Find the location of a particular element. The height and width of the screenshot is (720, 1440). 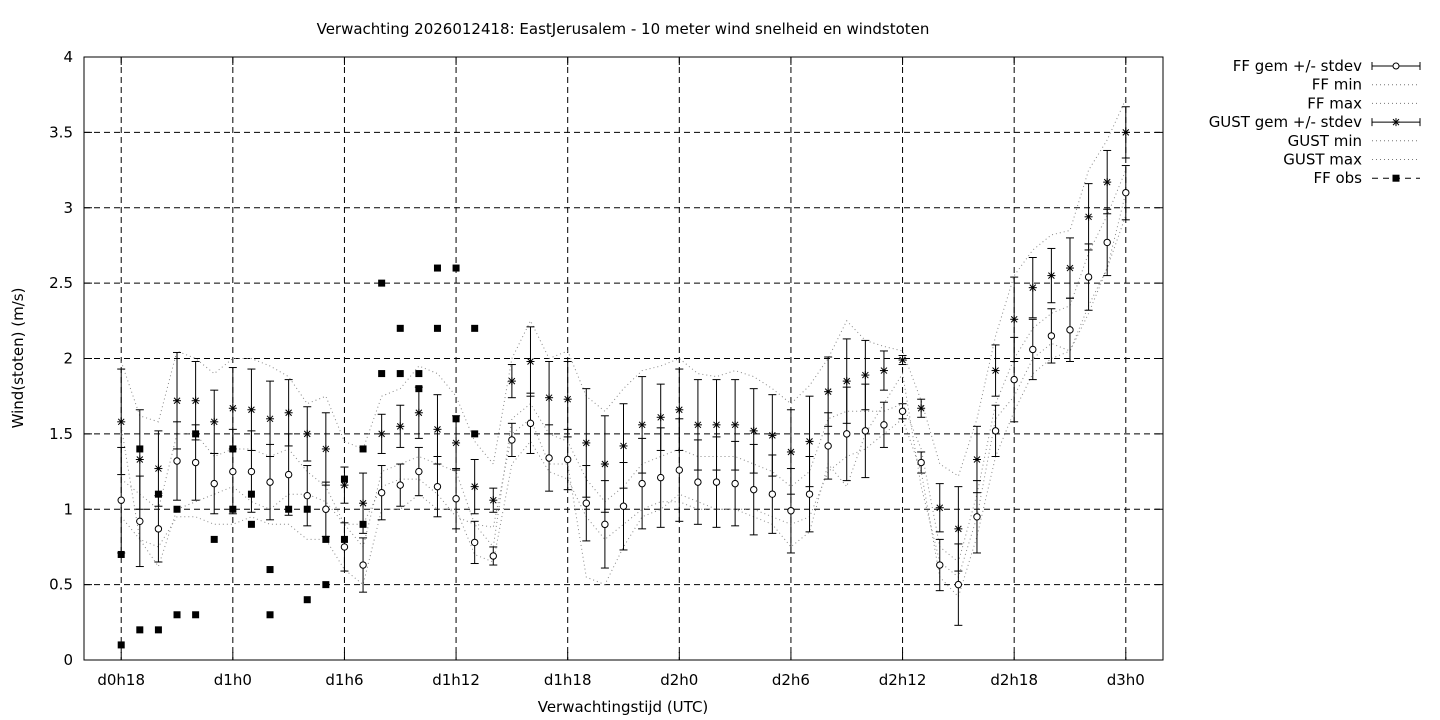

x-tick-label: d1h0 is located at coordinates (233, 680).